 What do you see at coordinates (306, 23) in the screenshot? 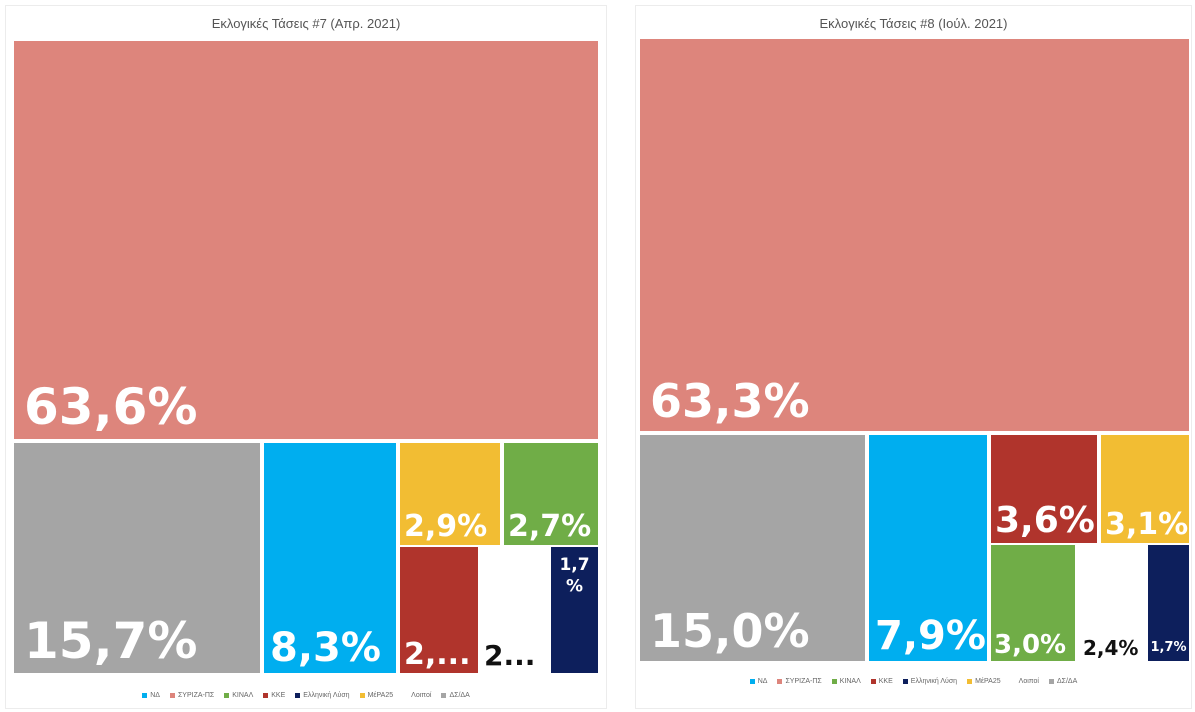
I see `chart-title: Εκλογικές Τάσεις #7 (Απρ. 2021)` at bounding box center [306, 23].